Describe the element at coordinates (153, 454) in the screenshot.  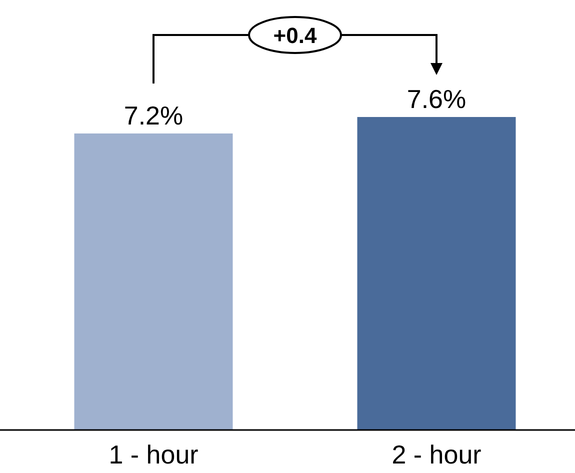
I see `x-tick-label: 1 - hour` at that location.